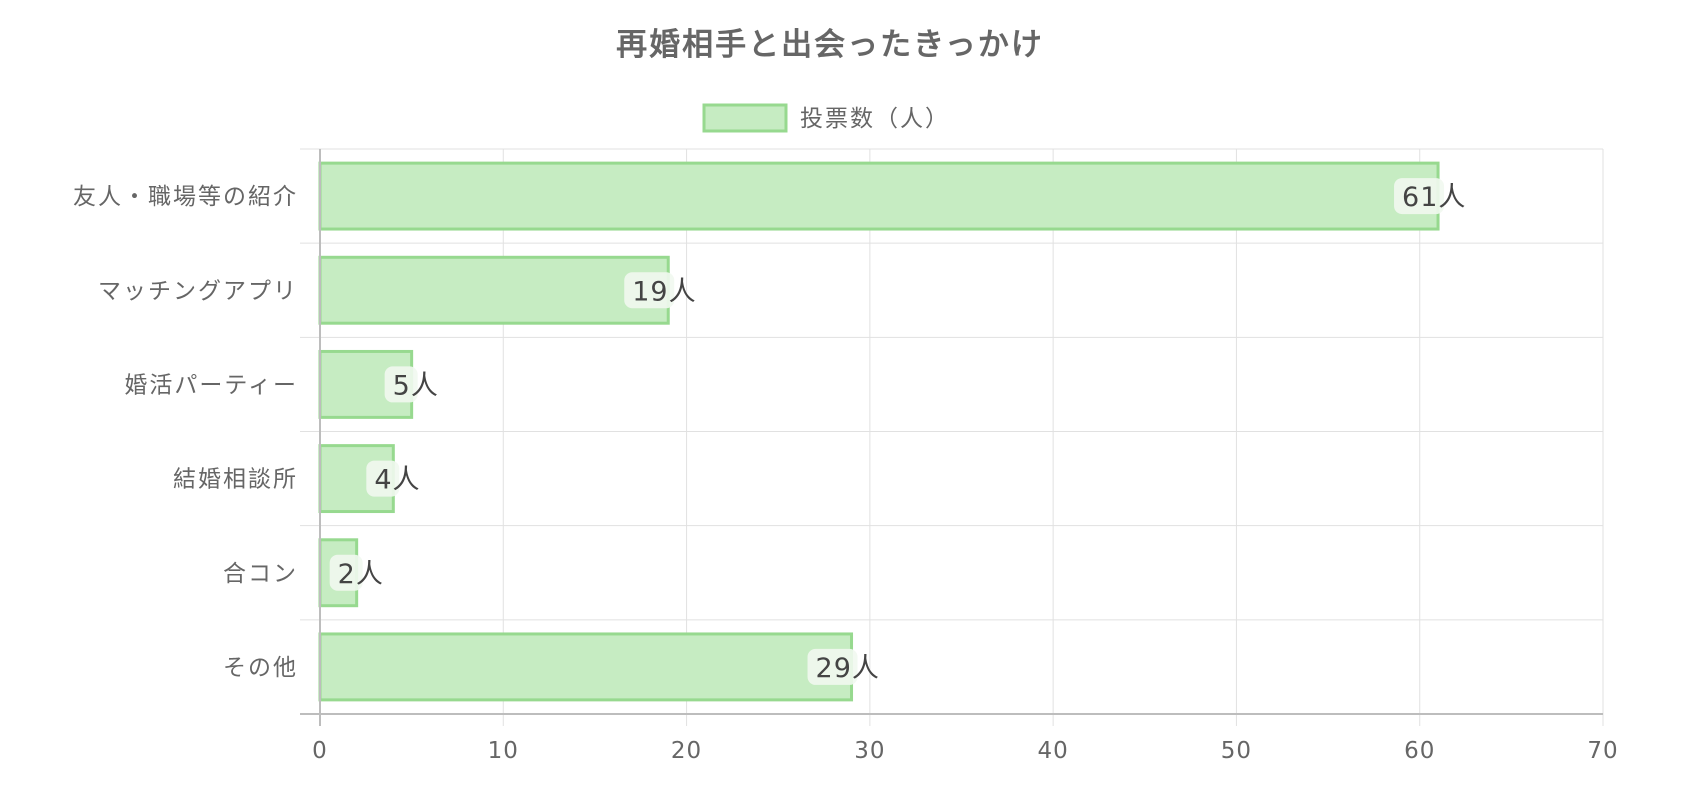 The image size is (1702, 786). I want to click on x-tick-label: 70, so click(1602, 751).